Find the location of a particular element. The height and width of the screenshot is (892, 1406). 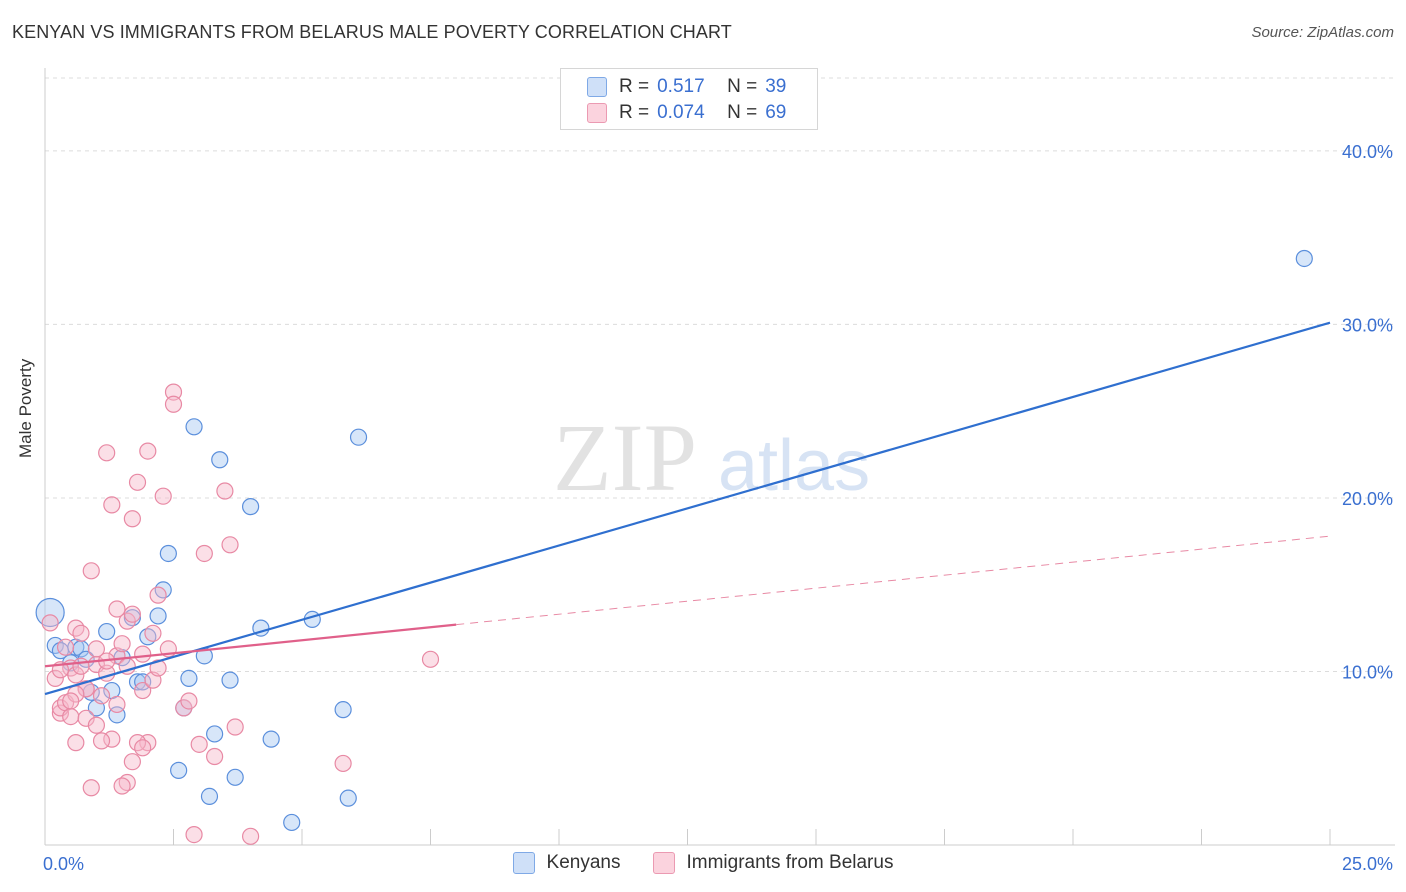

x-tick-label: 0.0% is located at coordinates (63, 864).